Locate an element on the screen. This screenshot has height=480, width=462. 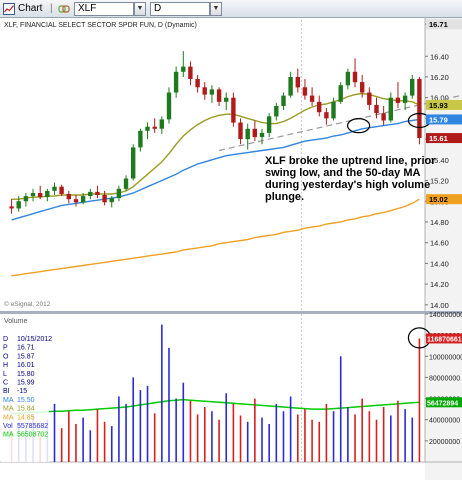
price-tick-label: 16.20 is located at coordinates (439, 77).